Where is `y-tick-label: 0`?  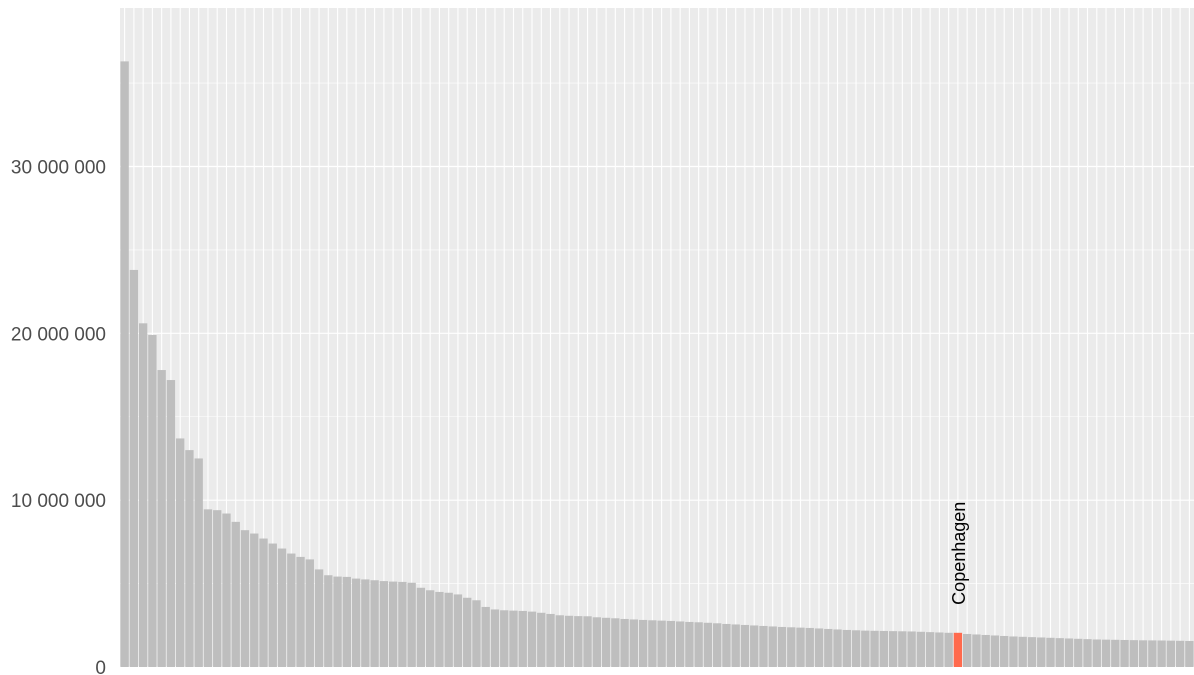 y-tick-label: 0 is located at coordinates (100, 666).